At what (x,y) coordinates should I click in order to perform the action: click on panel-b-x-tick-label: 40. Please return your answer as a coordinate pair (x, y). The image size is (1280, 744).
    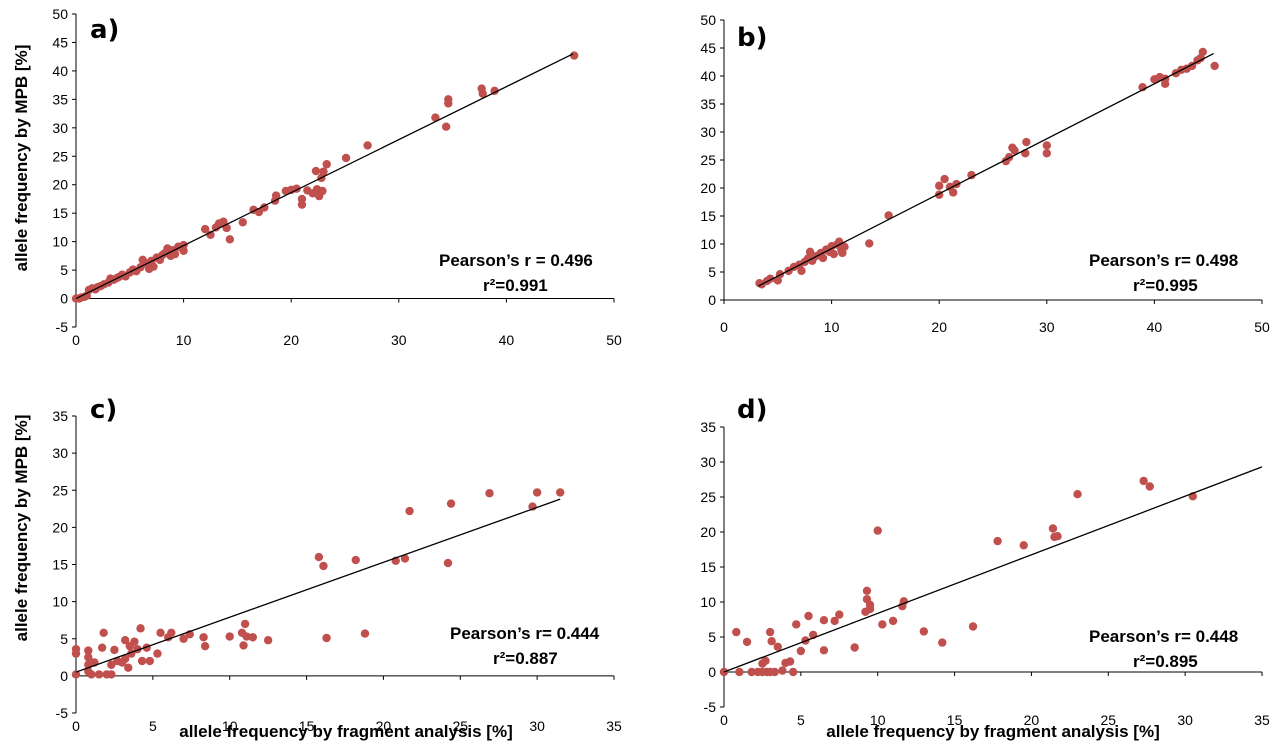
    Looking at the image, I should click on (1155, 327).